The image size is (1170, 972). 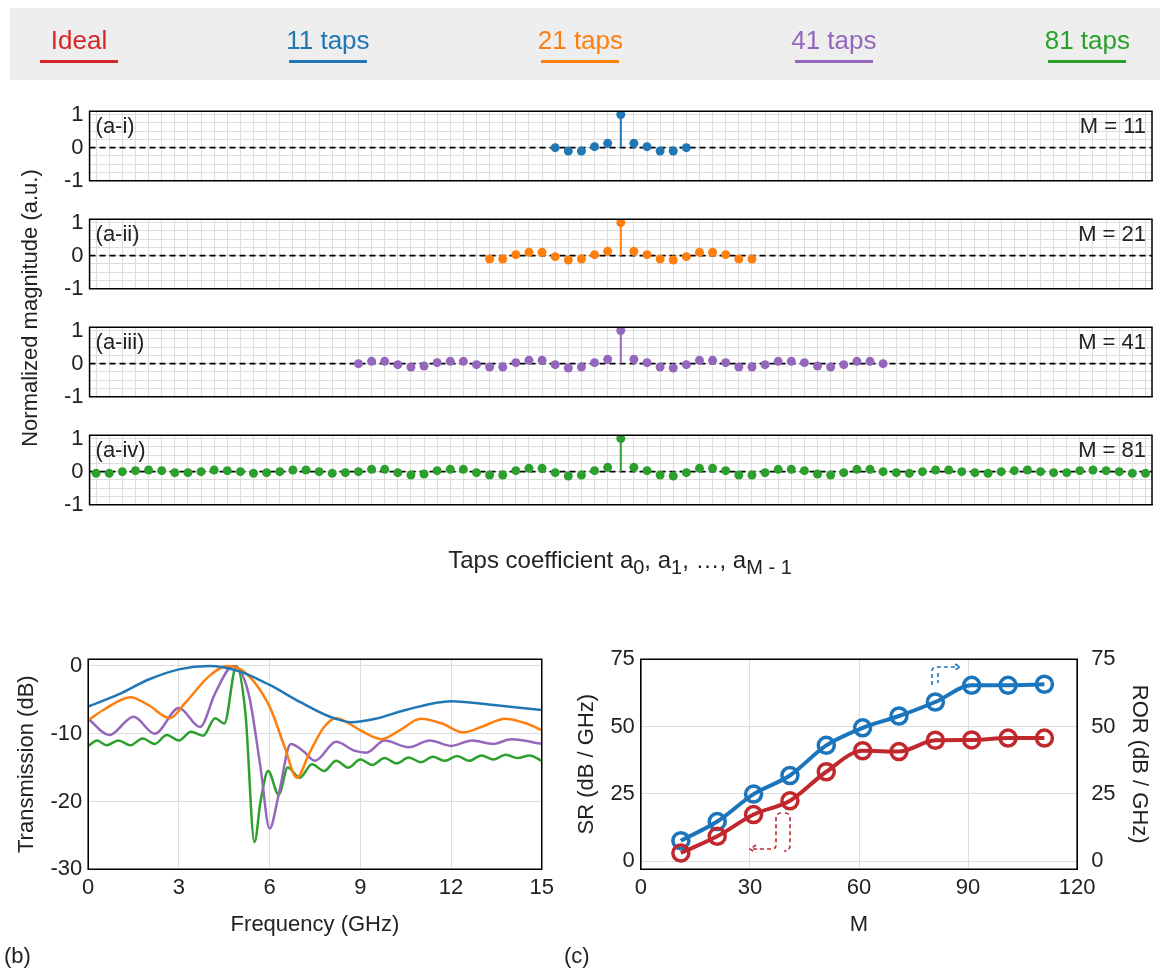 What do you see at coordinates (1112, 342) in the screenshot?
I see `annotation: M = 41` at bounding box center [1112, 342].